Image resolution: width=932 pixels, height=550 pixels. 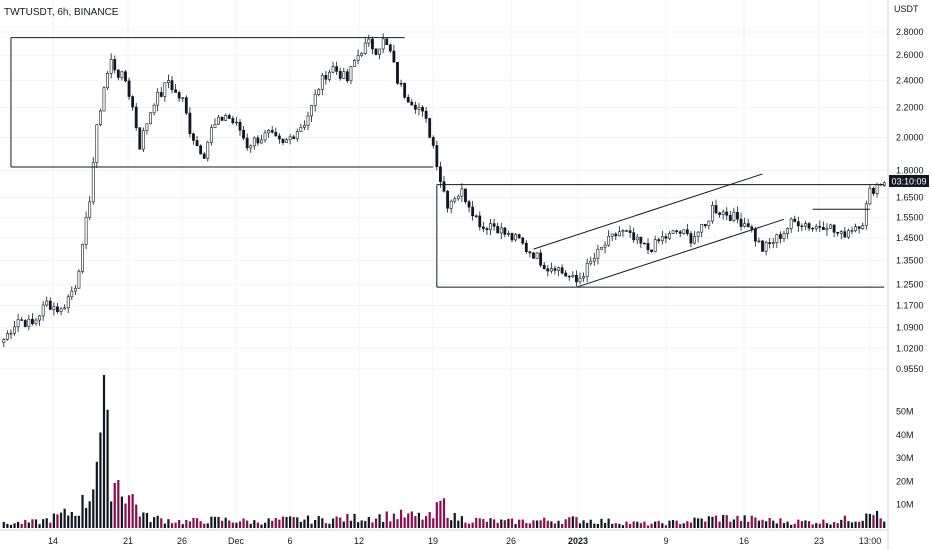 What do you see at coordinates (910, 217) in the screenshot?
I see `price-tick-label: 1.5500` at bounding box center [910, 217].